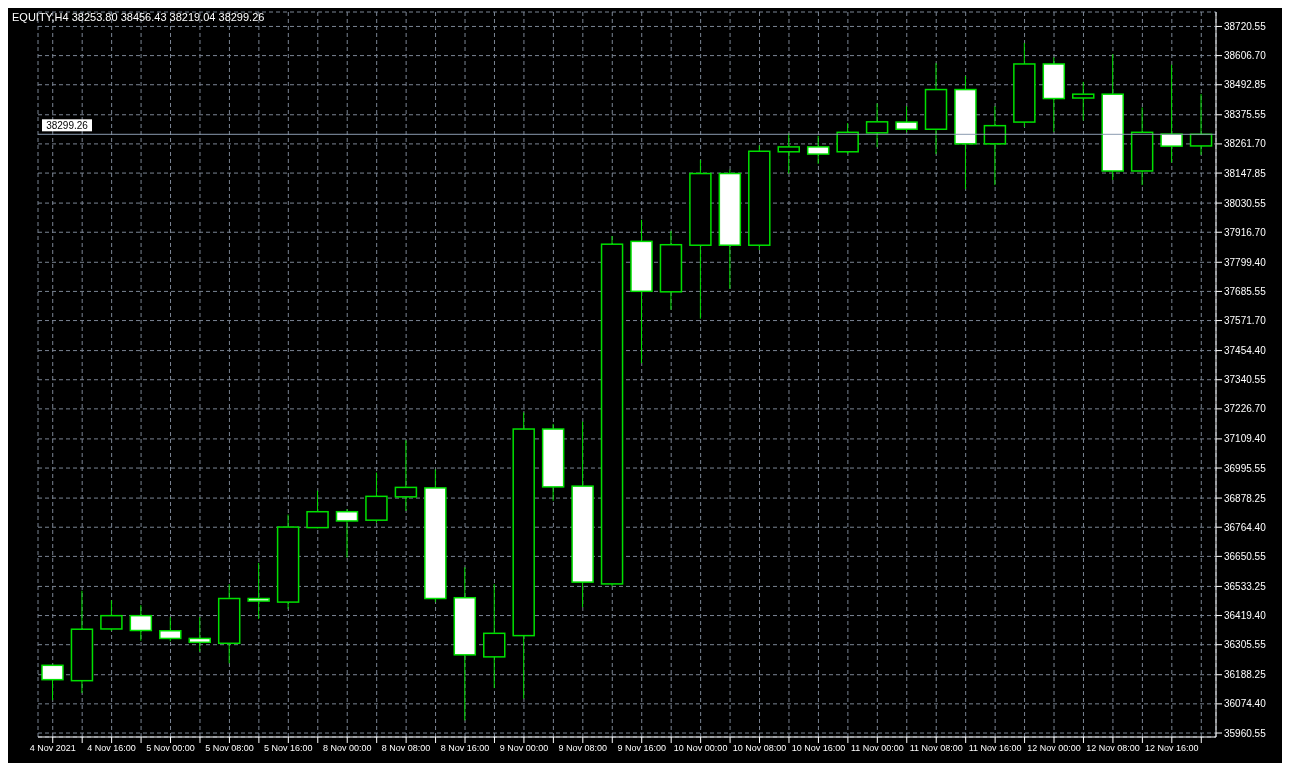  What do you see at coordinates (1245, 85) in the screenshot?
I see `y-tick-label: 38492.85` at bounding box center [1245, 85].